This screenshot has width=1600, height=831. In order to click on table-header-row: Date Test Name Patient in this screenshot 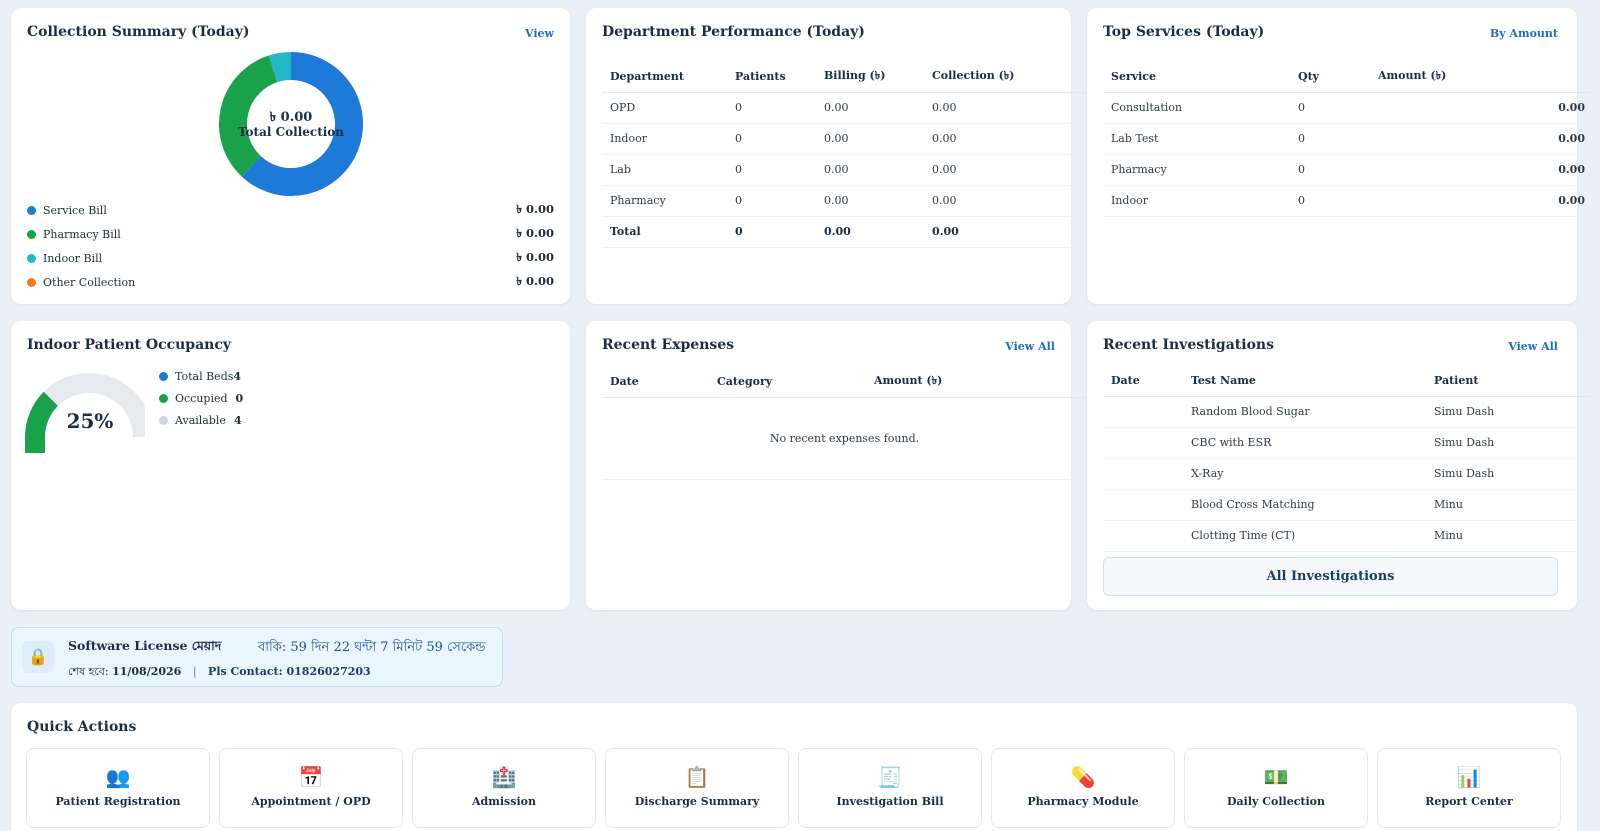, I will do `click(1348, 381)`.